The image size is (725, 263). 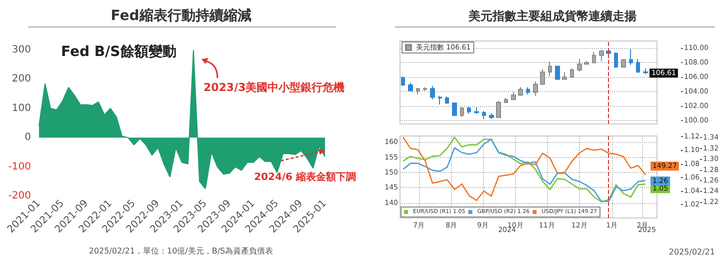 What do you see at coordinates (274, 87) in the screenshot?
I see `annotation: 2023/3美國中小型銀行危機` at bounding box center [274, 87].